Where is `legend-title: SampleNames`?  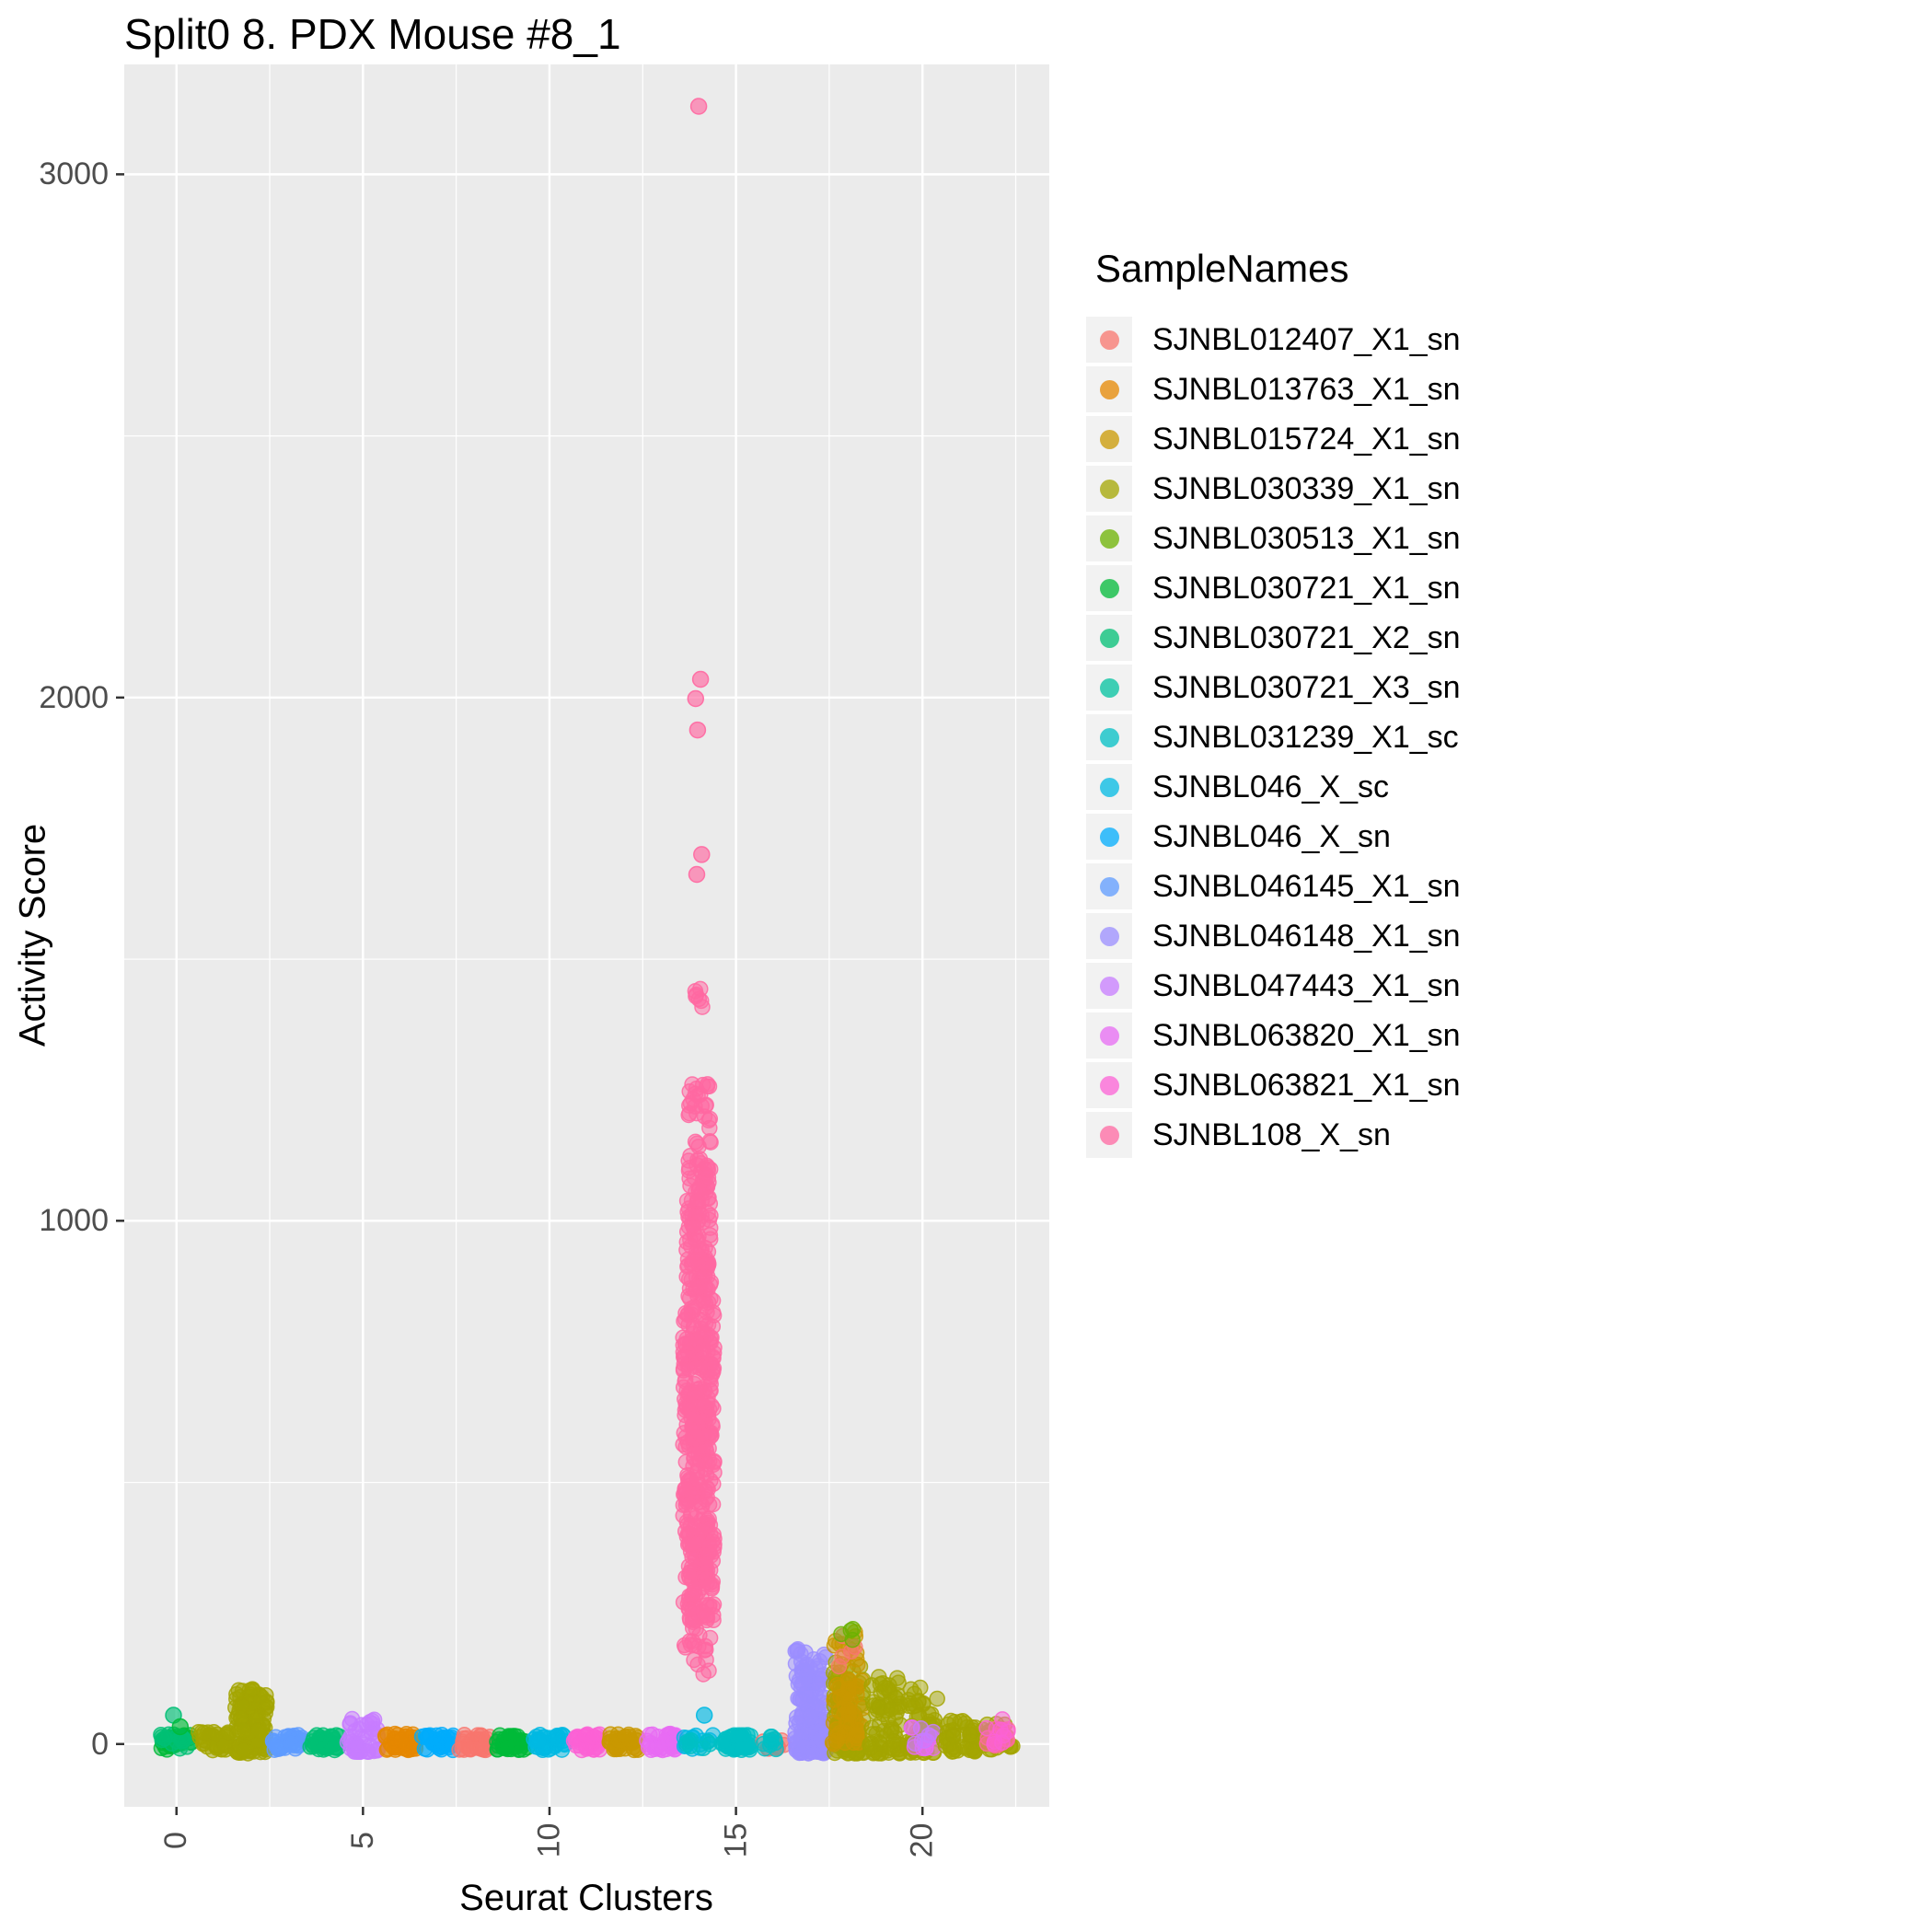
legend-title: SampleNames is located at coordinates (1222, 268).